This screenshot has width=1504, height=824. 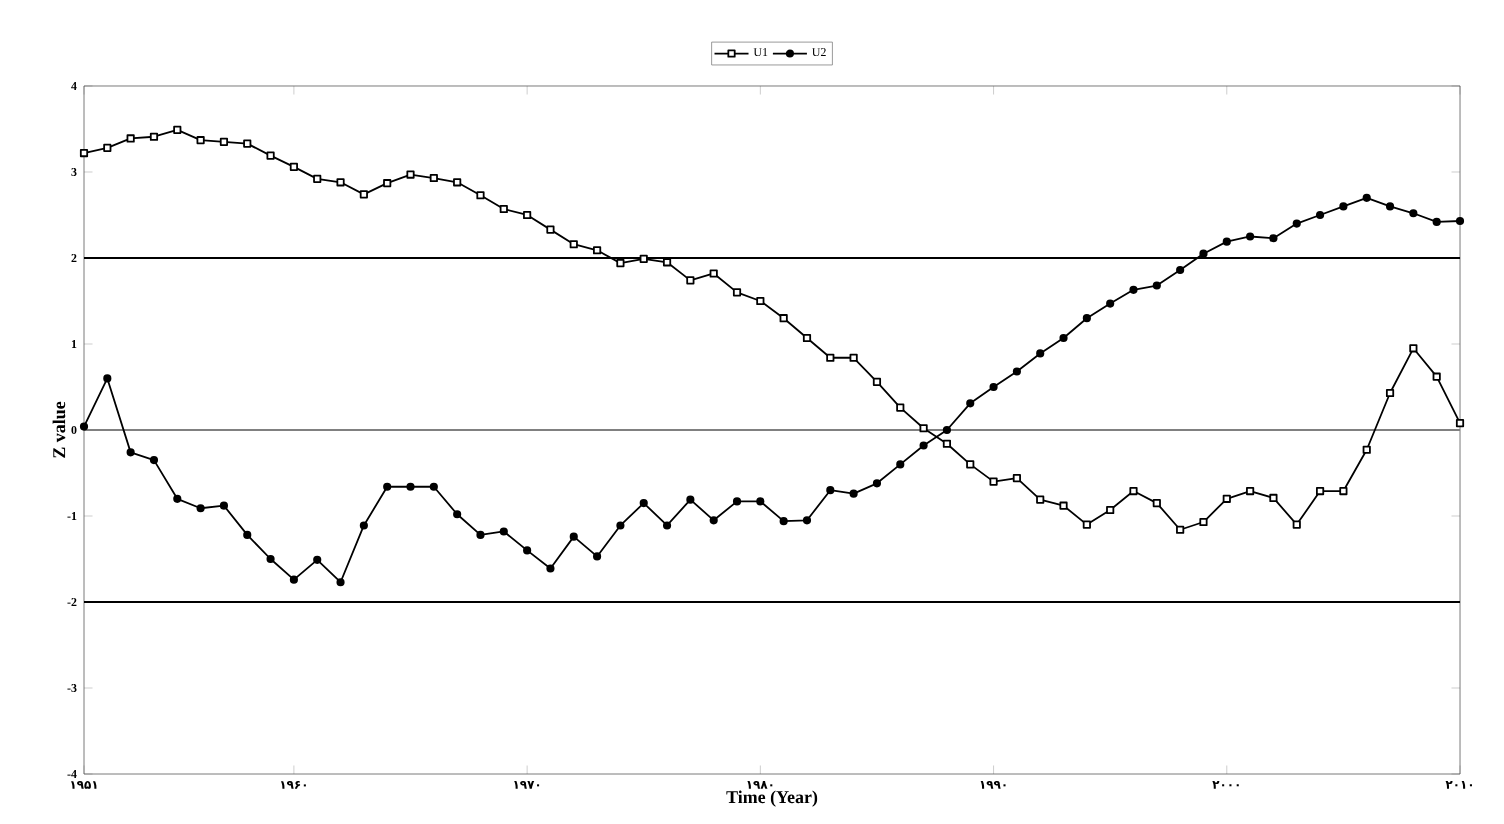 What do you see at coordinates (59, 429) in the screenshot?
I see `y-axis-title: Z value` at bounding box center [59, 429].